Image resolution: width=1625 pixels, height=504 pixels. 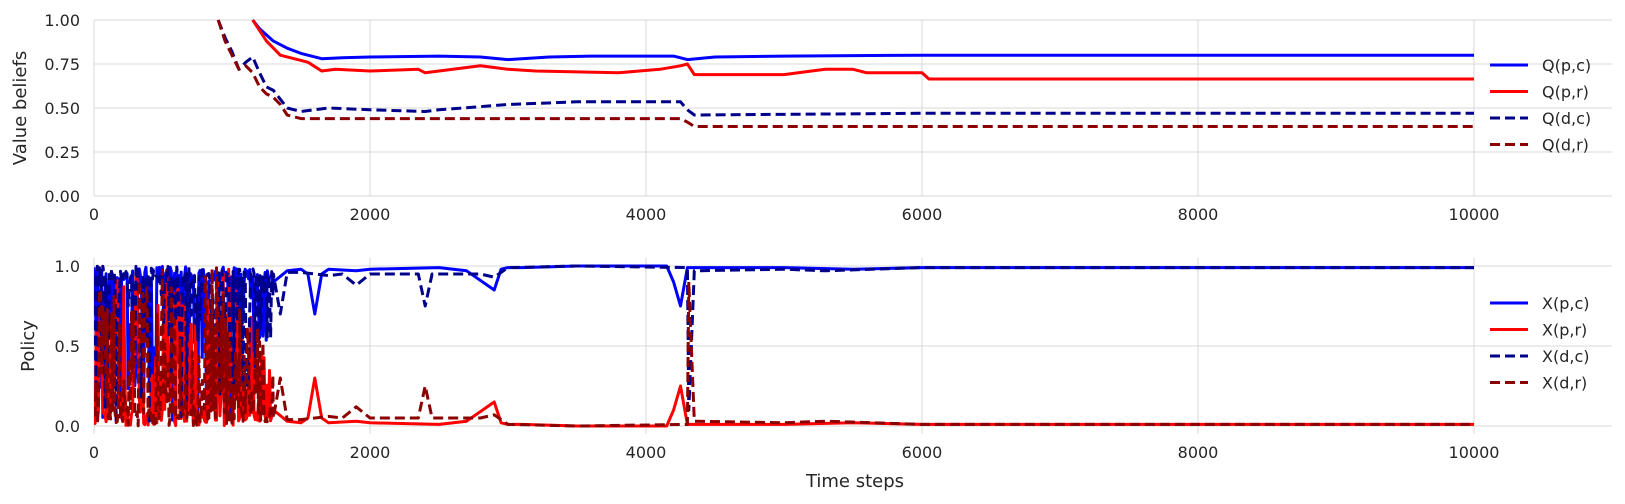 What do you see at coordinates (62, 196) in the screenshot?
I see `y-tick-label: 0.00` at bounding box center [62, 196].